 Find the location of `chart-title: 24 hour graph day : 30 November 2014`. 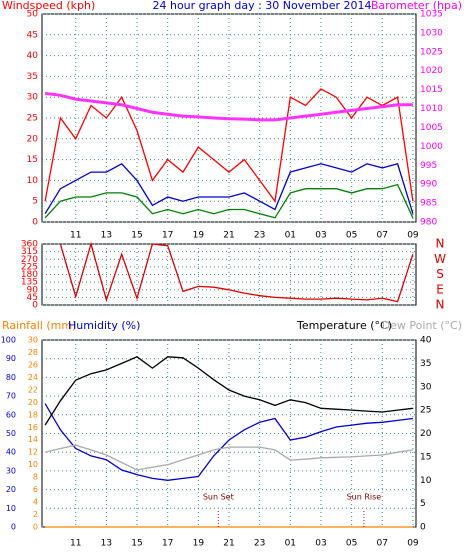

chart-title: 24 hour graph day : 30 November 2014 is located at coordinates (261, 6).